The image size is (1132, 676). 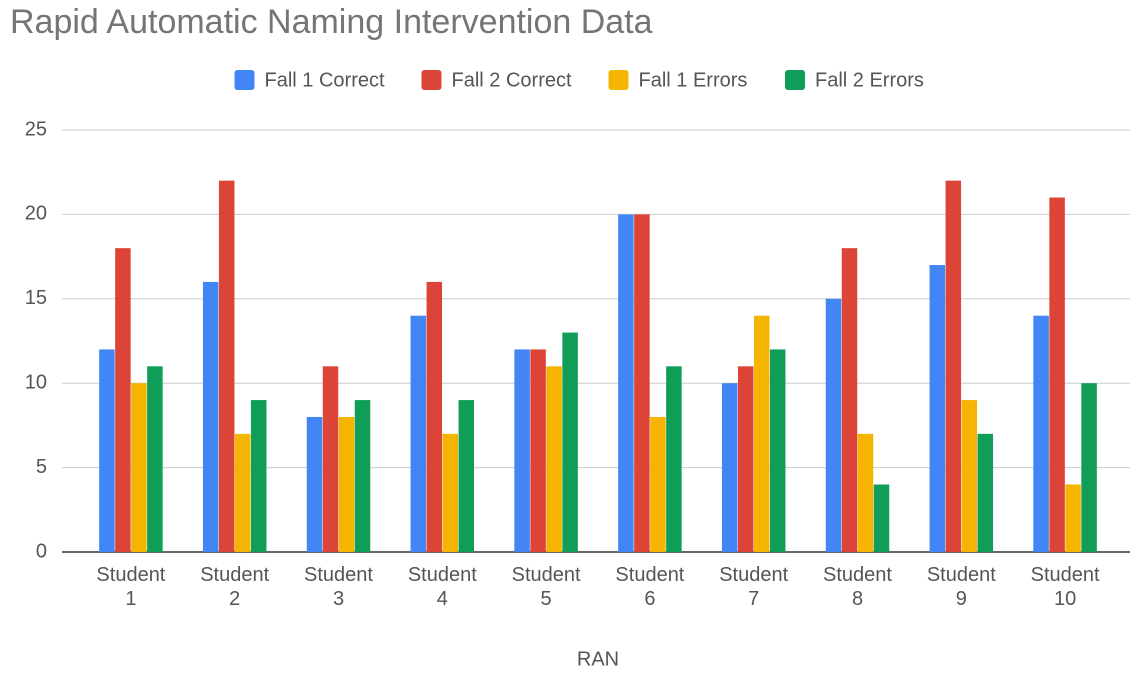 What do you see at coordinates (36, 382) in the screenshot?
I see `y-tick-label: 10` at bounding box center [36, 382].